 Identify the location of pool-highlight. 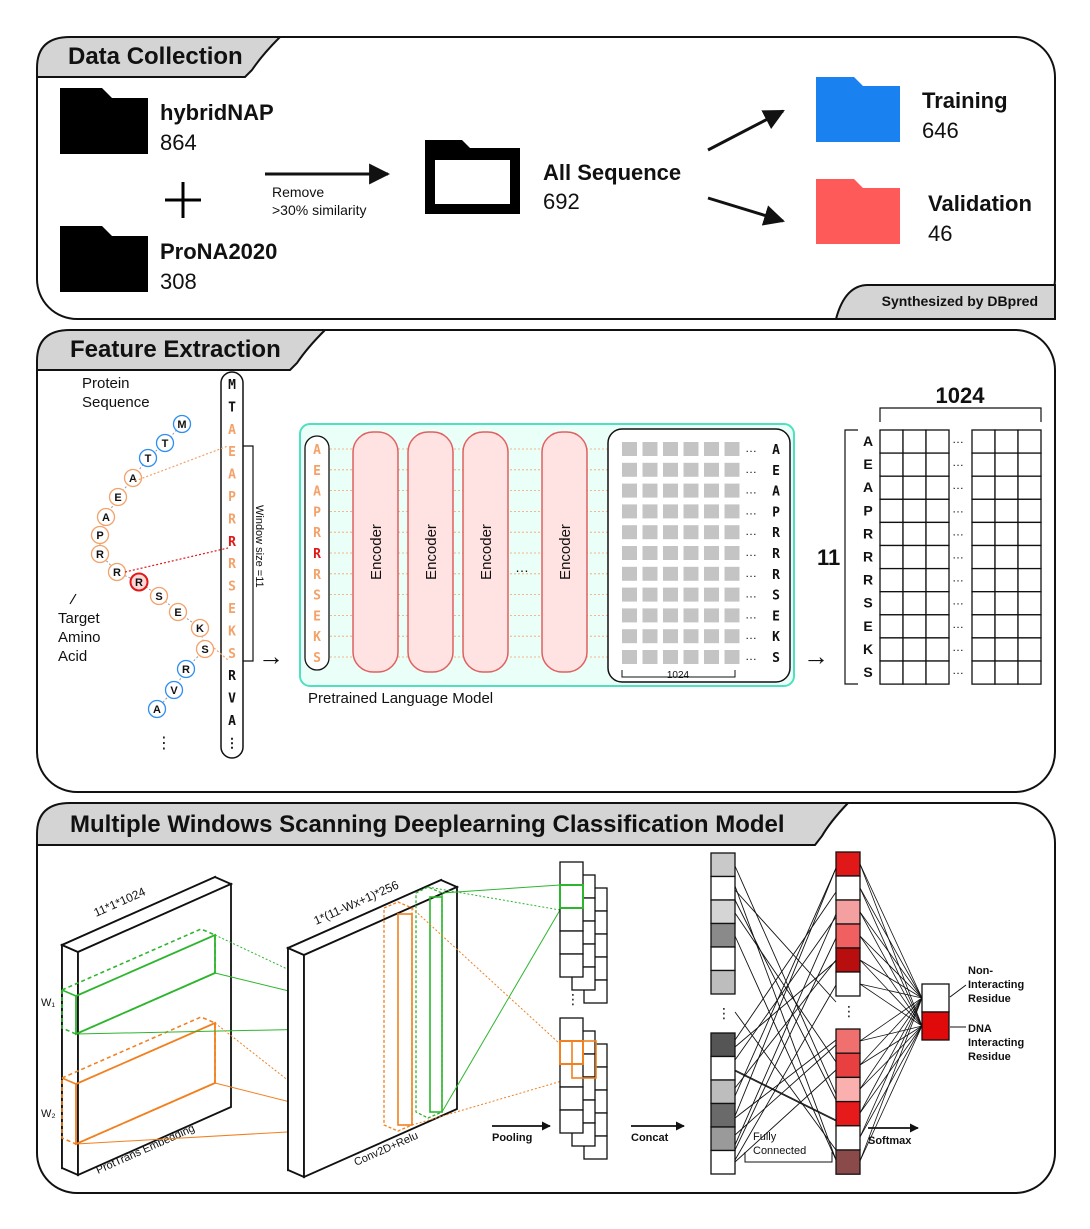
(584, 1059).